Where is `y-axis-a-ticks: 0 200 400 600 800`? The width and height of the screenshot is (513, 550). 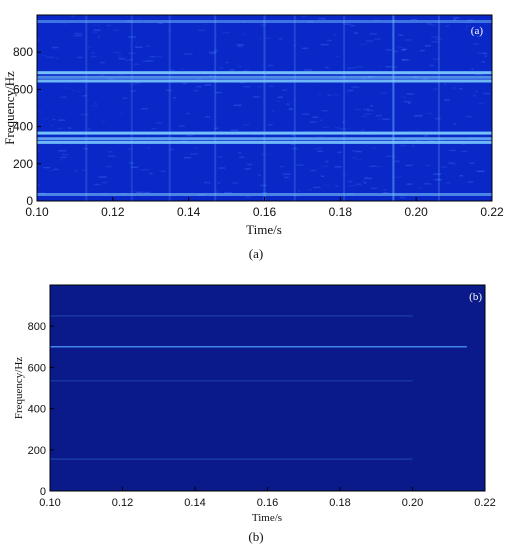 y-axis-a-ticks: 0 200 400 600 800 is located at coordinates (27, 126).